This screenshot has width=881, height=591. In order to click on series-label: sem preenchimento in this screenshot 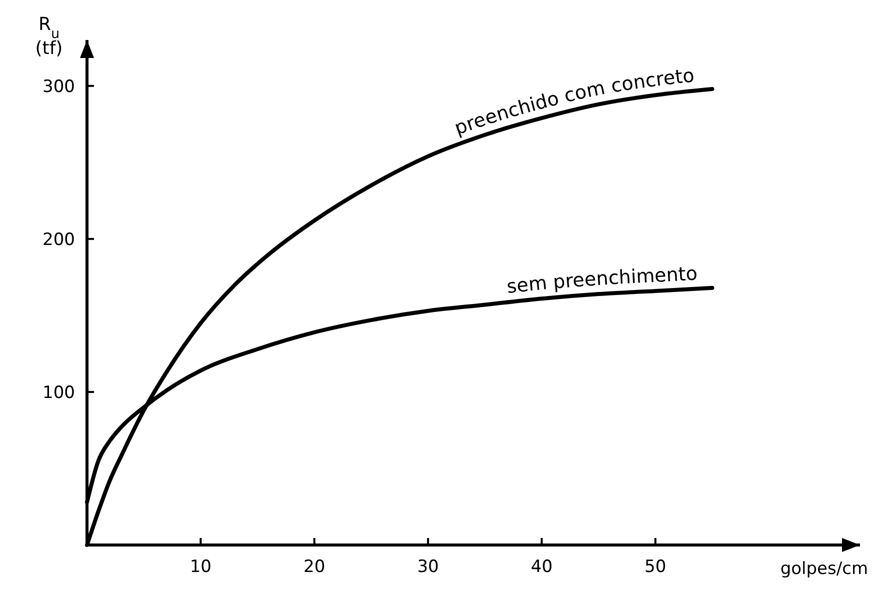, I will do `click(602, 280)`.